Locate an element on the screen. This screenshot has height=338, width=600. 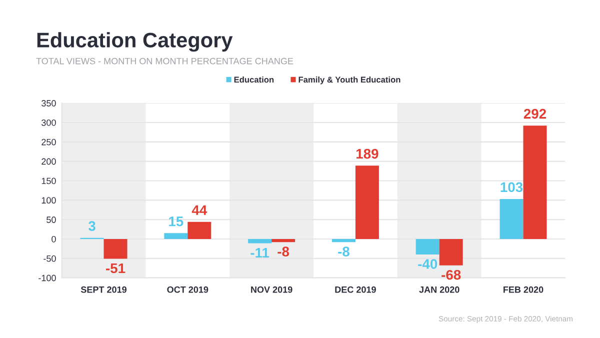
legend-label: Education is located at coordinates (254, 79).